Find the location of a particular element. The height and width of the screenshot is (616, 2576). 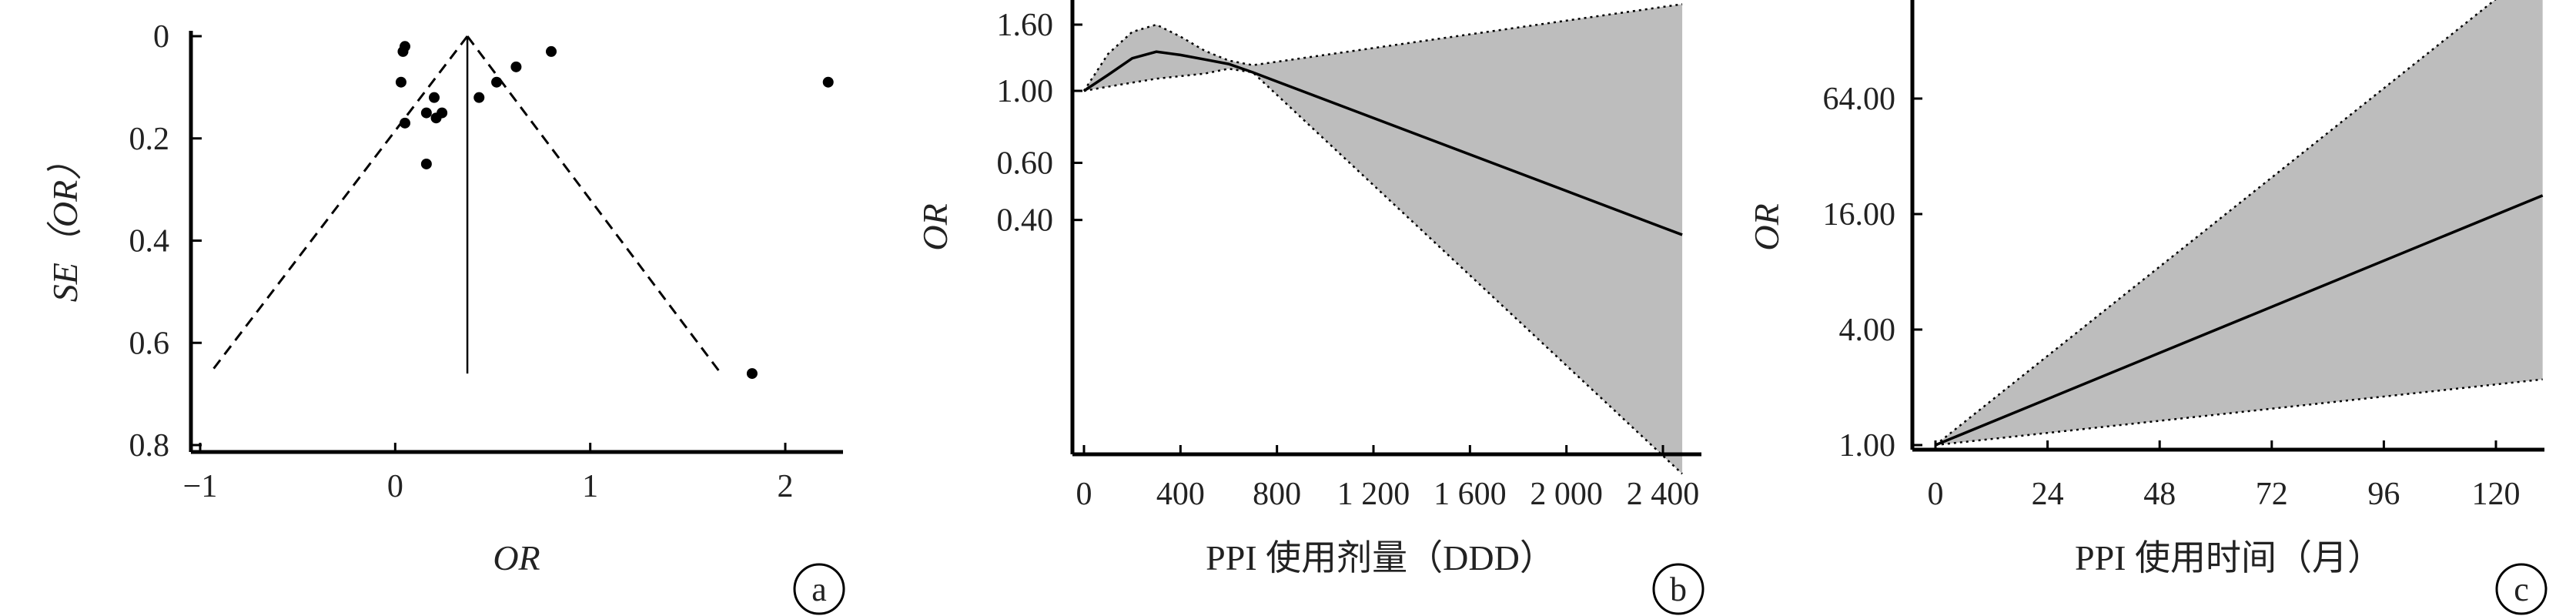

funnel-right-limit is located at coordinates (594, 204).